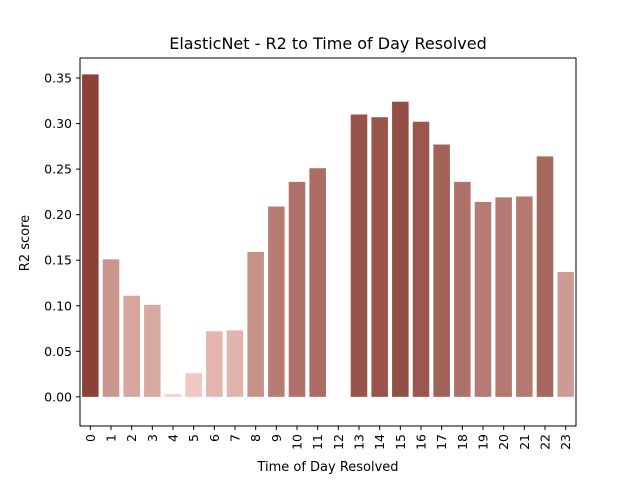 Image resolution: width=640 pixels, height=480 pixels. Describe the element at coordinates (462, 442) in the screenshot. I see `x-tick-label: 18` at that location.